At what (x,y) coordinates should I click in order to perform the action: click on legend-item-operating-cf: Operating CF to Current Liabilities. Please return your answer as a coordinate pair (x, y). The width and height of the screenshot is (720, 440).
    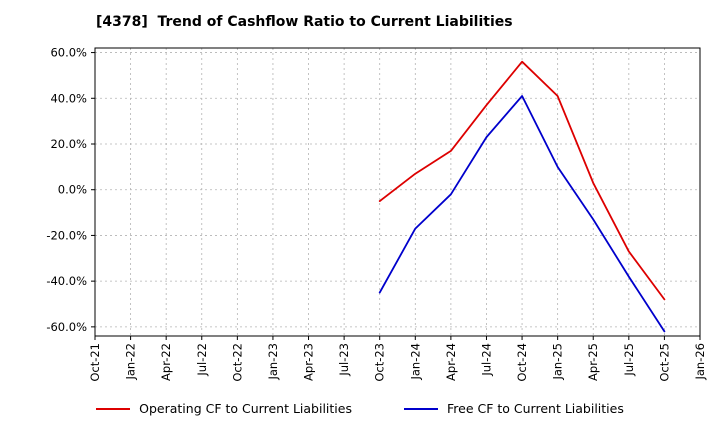
    Looking at the image, I should click on (224, 408).